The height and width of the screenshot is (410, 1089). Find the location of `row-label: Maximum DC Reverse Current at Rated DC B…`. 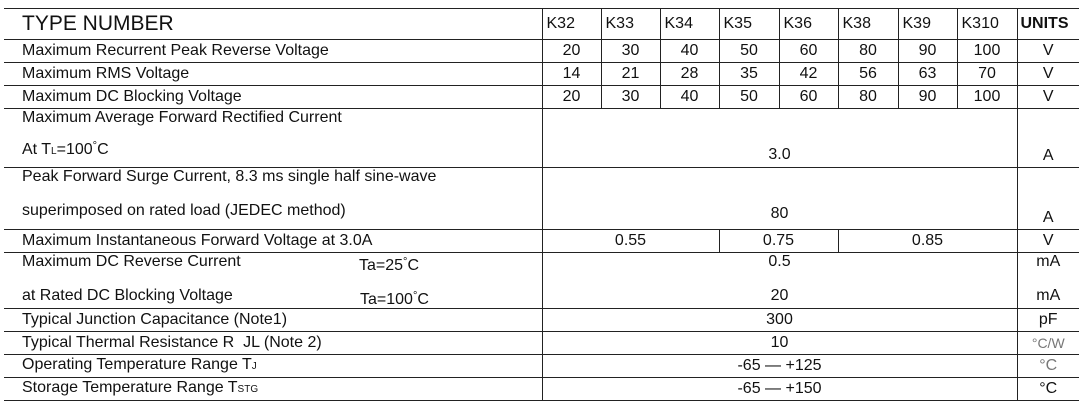

row-label: Maximum DC Reverse Current at Rated DC B… is located at coordinates (273, 280).